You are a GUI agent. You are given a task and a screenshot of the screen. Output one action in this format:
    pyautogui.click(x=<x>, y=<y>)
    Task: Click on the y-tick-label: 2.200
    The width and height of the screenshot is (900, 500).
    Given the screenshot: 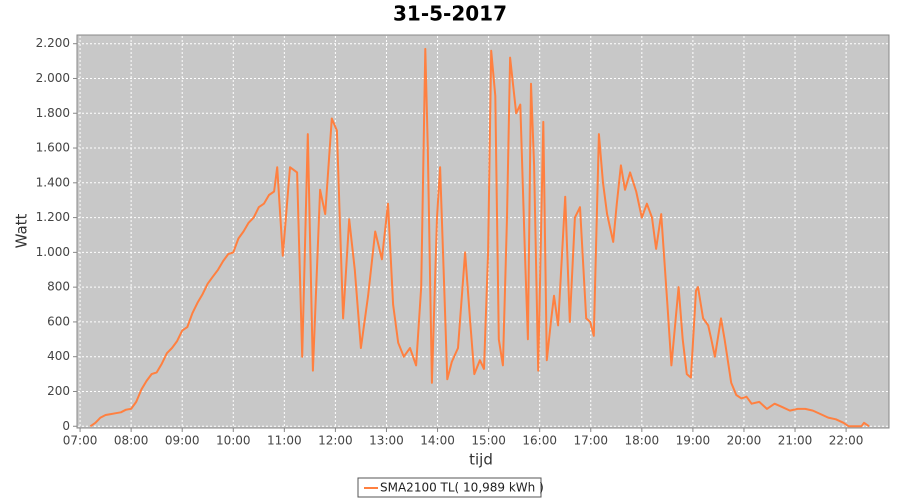 What is the action you would take?
    pyautogui.click(x=53, y=43)
    